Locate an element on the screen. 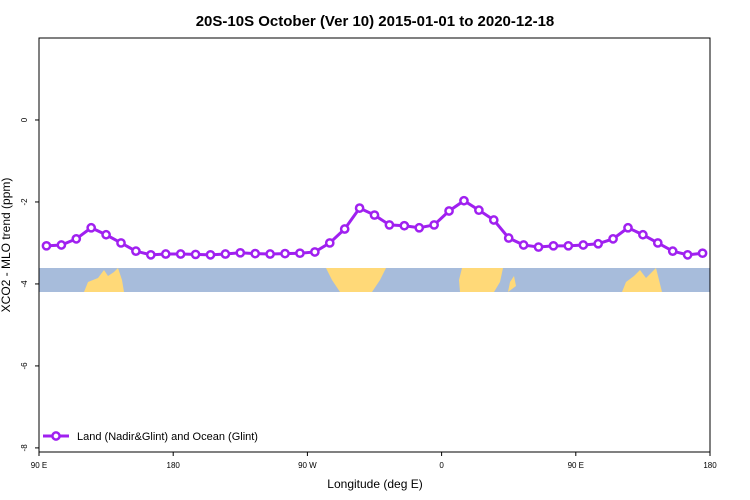 This screenshot has width=750, height=500. x-axis-label: Longitude (deg E) is located at coordinates (374, 484).